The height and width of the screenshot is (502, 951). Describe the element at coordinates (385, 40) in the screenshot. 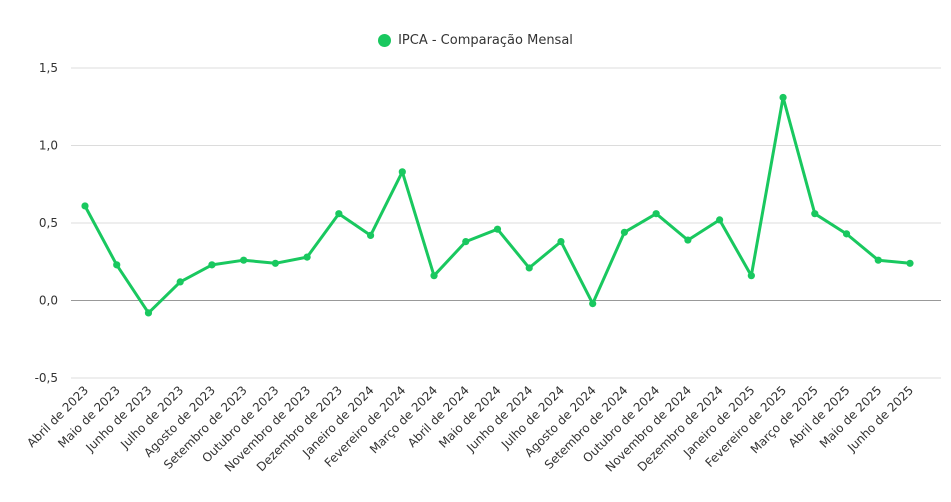

I see `legend-marker` at that location.